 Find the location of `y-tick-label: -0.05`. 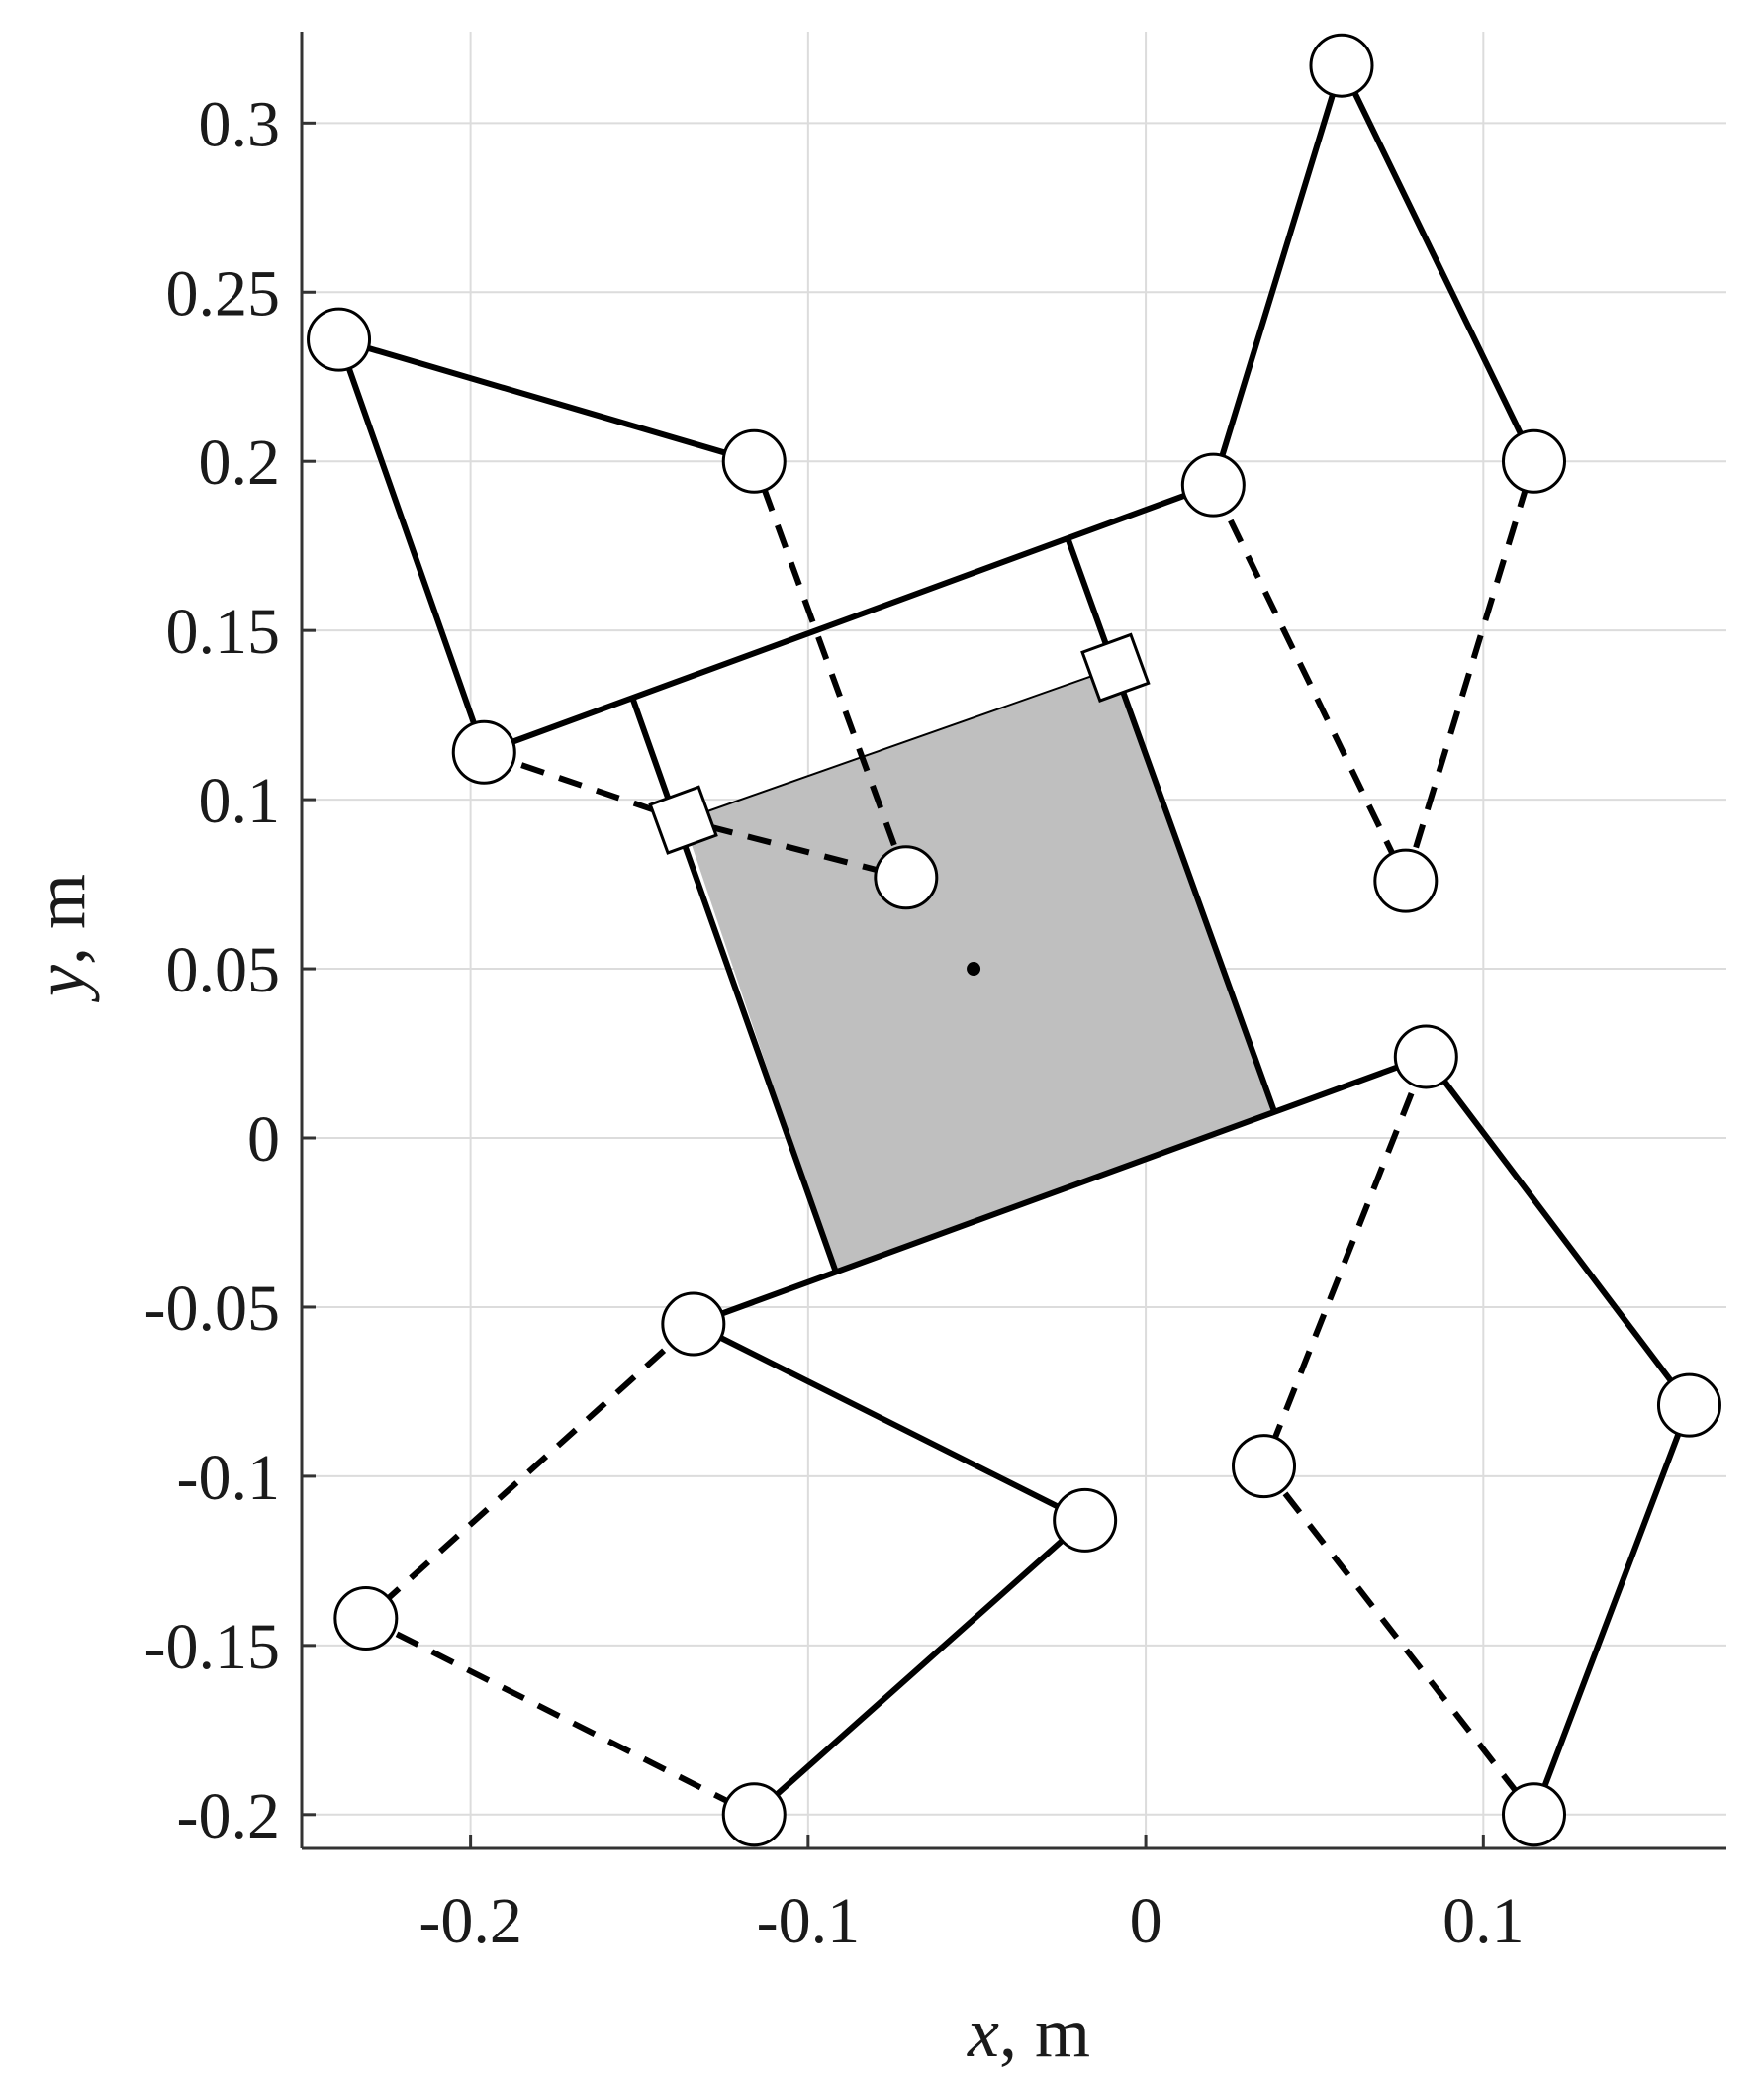

y-tick-label: -0.05 is located at coordinates (212, 1309).